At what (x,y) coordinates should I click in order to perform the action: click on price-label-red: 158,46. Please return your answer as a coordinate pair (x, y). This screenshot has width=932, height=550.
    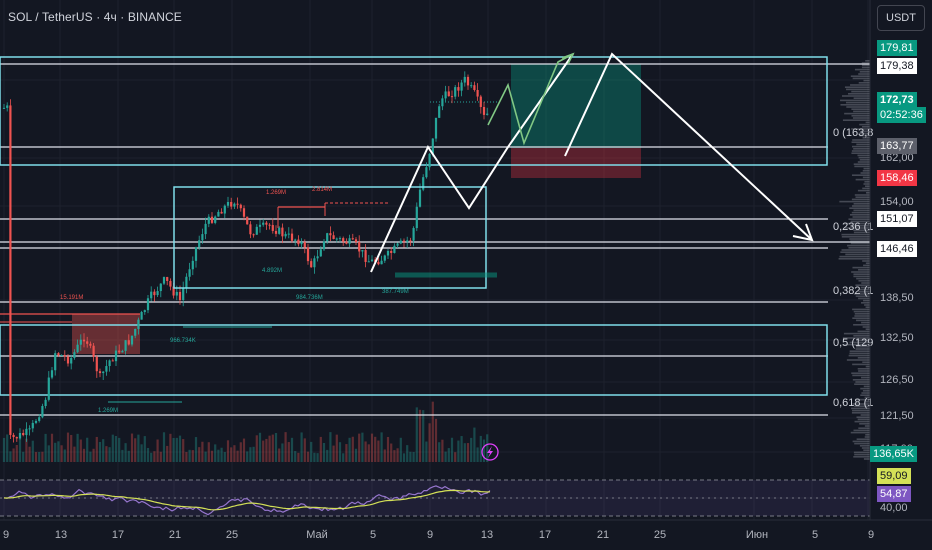
    Looking at the image, I should click on (897, 178).